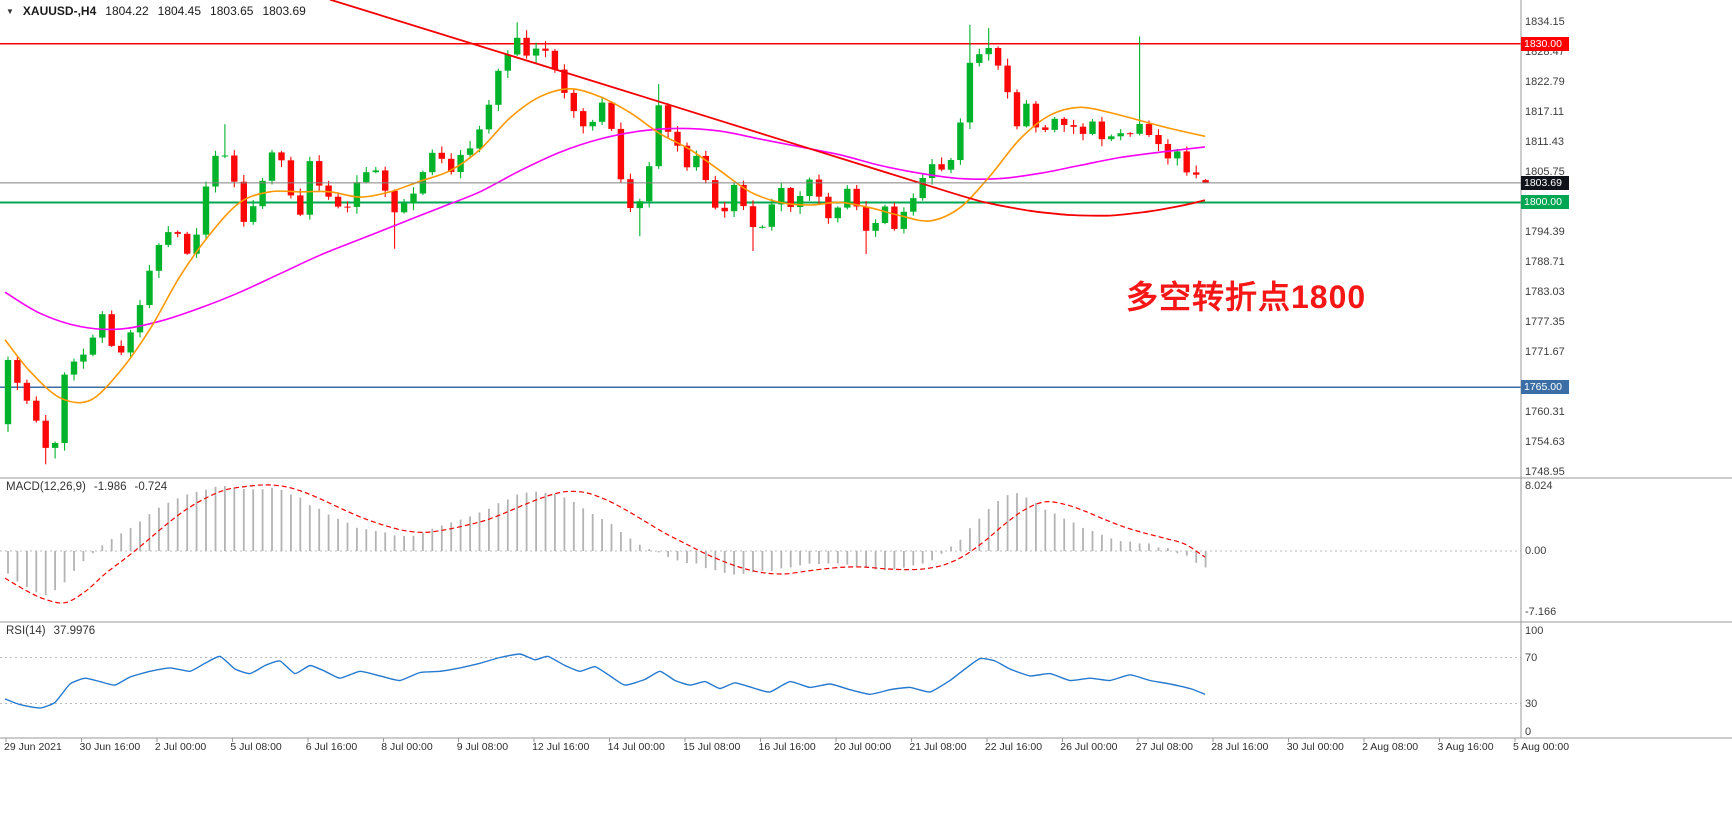 This screenshot has height=839, width=1732. What do you see at coordinates (760, 544) in the screenshot?
I see `macd-panel-series` at bounding box center [760, 544].